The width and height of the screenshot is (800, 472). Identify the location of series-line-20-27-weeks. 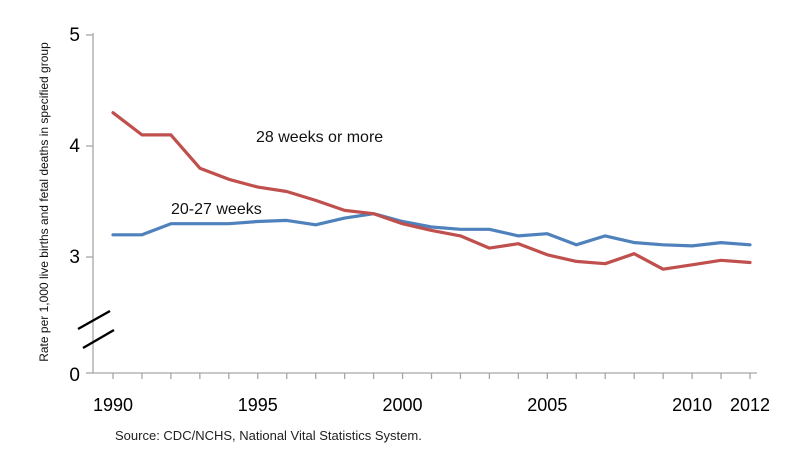
(431, 230).